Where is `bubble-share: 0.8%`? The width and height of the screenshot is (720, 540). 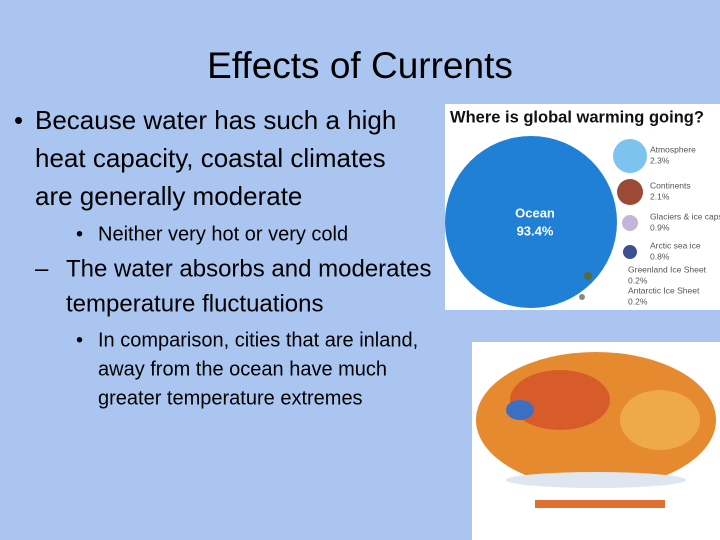
bubble-share: 0.8% is located at coordinates (660, 256).